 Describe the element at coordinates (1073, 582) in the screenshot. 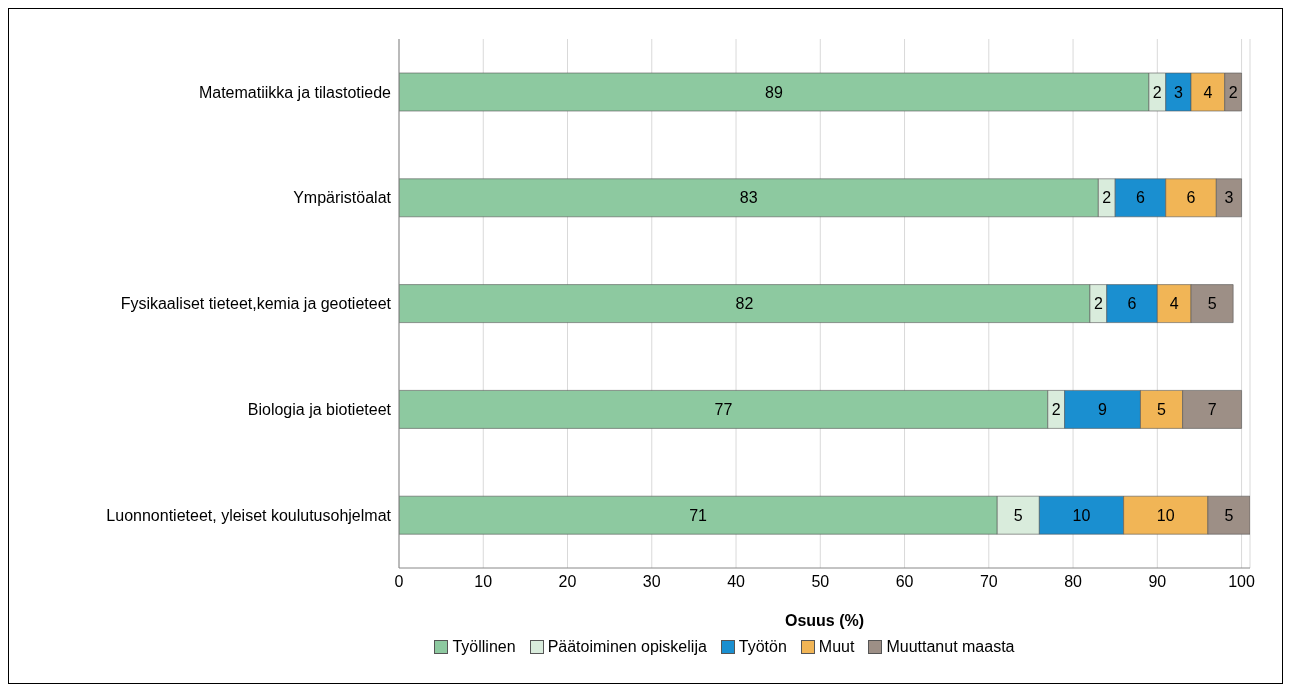

I see `x-tick-label: 80` at that location.